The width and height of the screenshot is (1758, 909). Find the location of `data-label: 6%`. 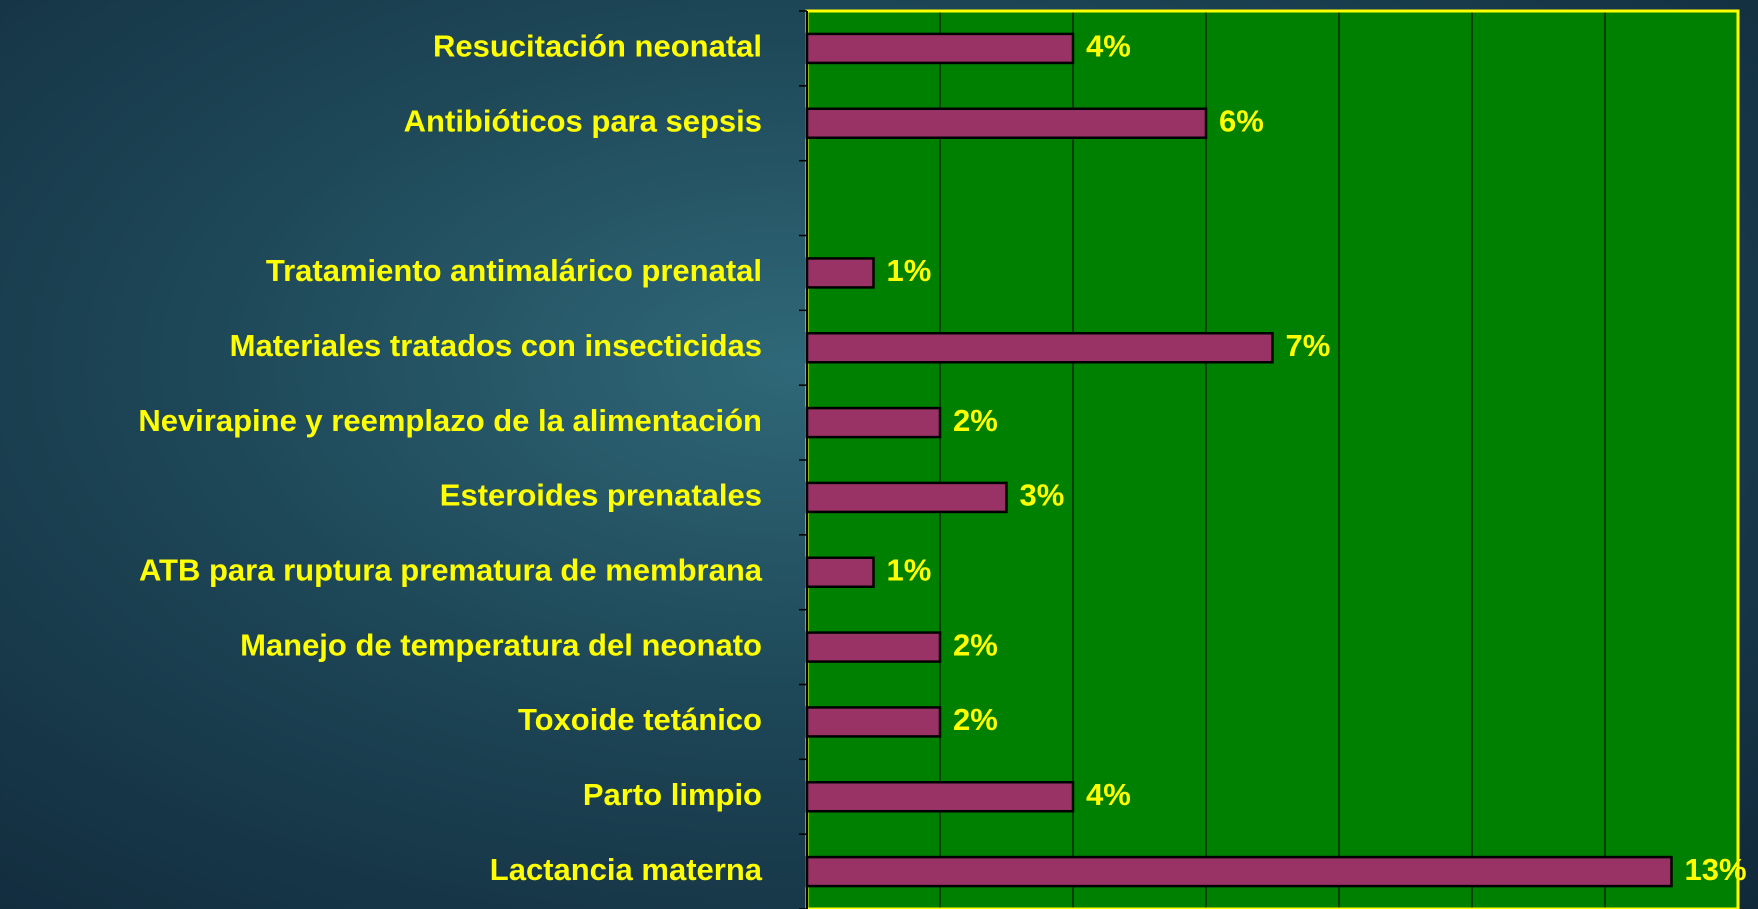

data-label: 6% is located at coordinates (1241, 120).